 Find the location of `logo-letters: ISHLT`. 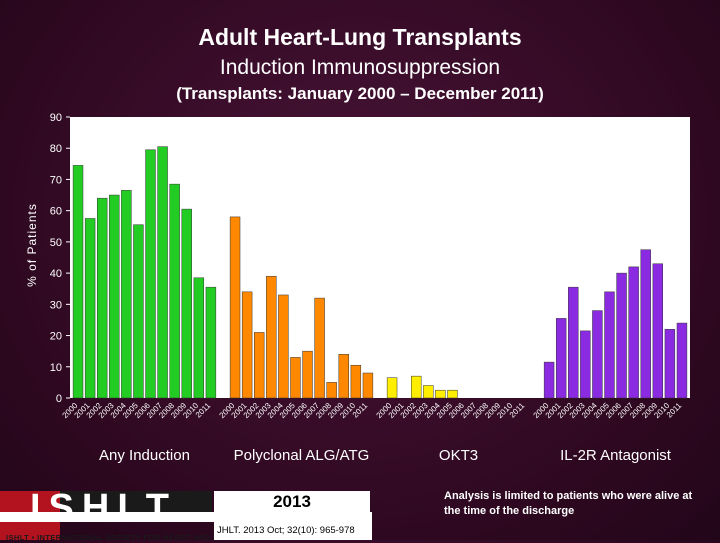

logo-letters: ISHLT is located at coordinates (103, 508).